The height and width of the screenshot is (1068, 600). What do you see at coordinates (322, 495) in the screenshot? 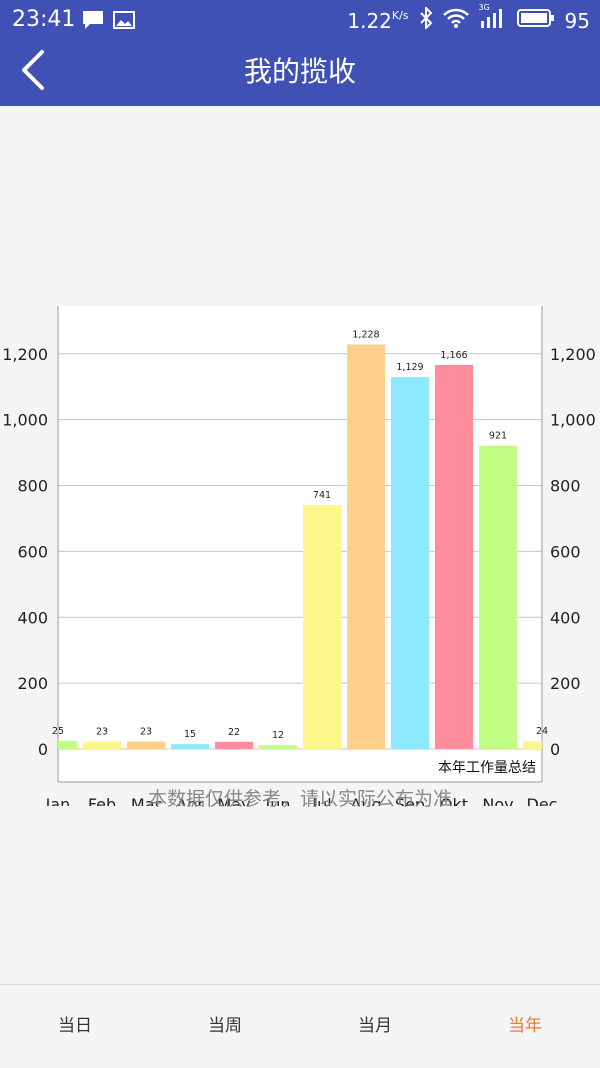
I see `data-label: 741` at bounding box center [322, 495].